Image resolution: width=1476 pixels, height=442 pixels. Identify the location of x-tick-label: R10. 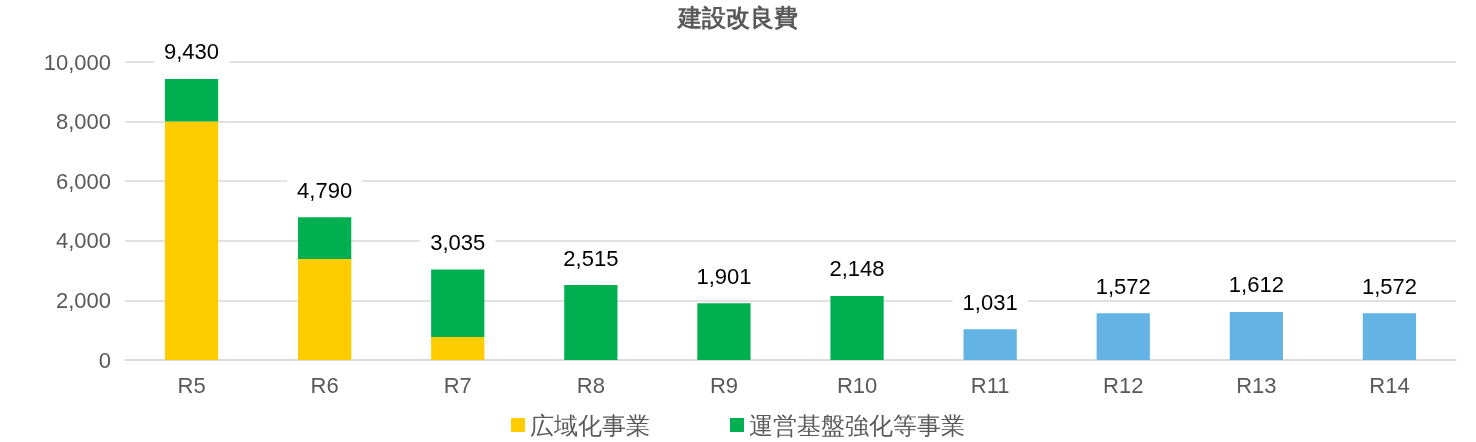
(857, 385).